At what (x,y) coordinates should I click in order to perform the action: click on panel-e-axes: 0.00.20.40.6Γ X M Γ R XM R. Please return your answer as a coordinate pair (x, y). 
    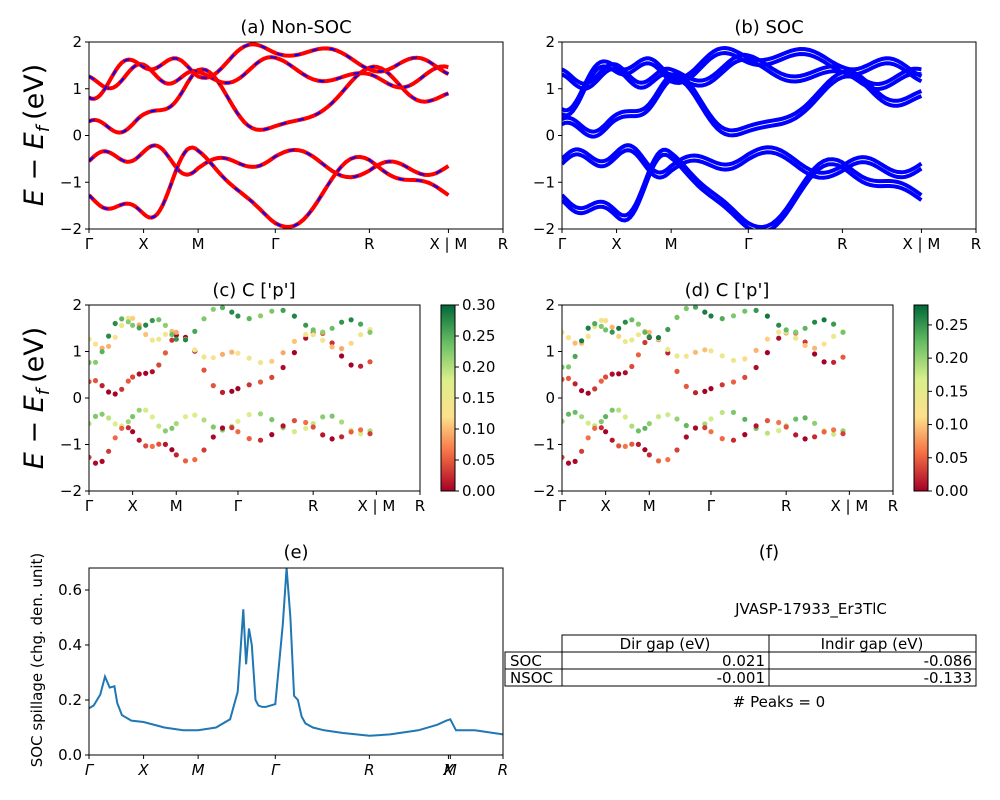
    Looking at the image, I should click on (283, 673).